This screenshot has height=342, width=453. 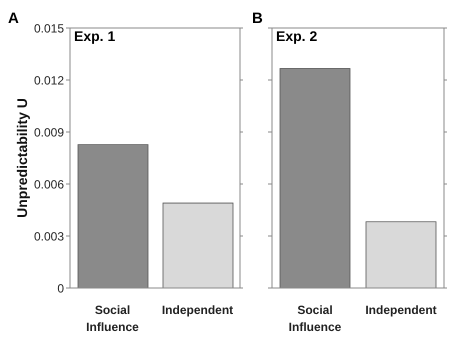 I want to click on y-tick-label: 0, so click(x=60, y=288).